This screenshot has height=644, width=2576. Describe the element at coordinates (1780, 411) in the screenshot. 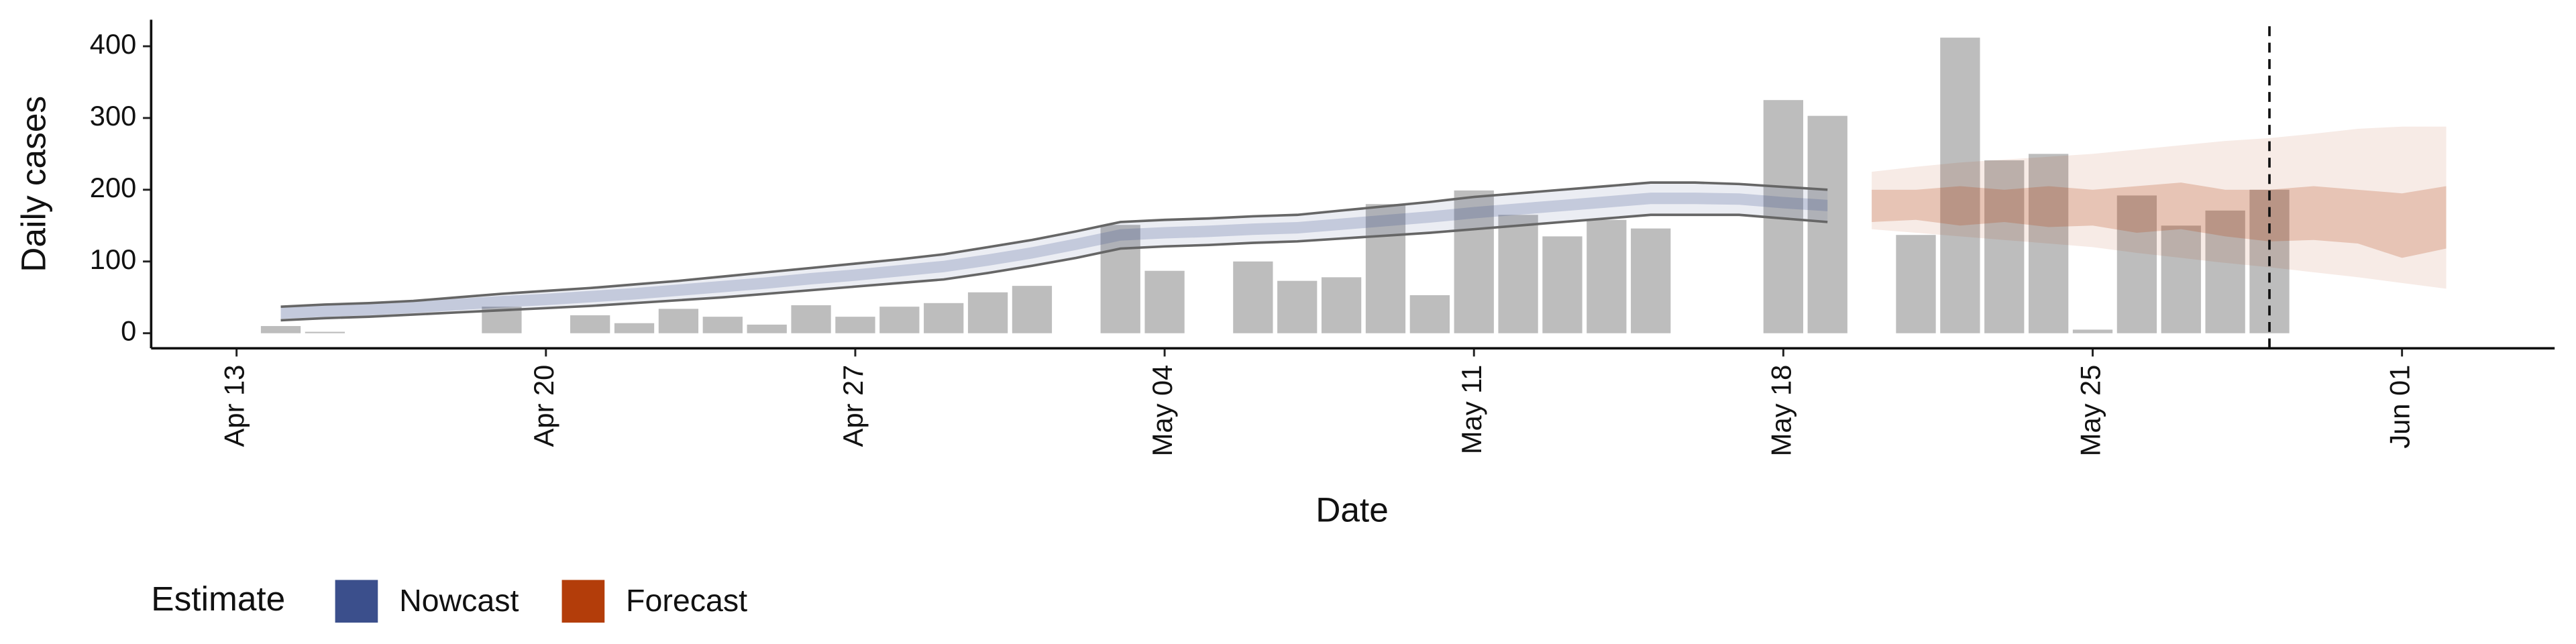

I see `x-tick-label: May 18` at that location.